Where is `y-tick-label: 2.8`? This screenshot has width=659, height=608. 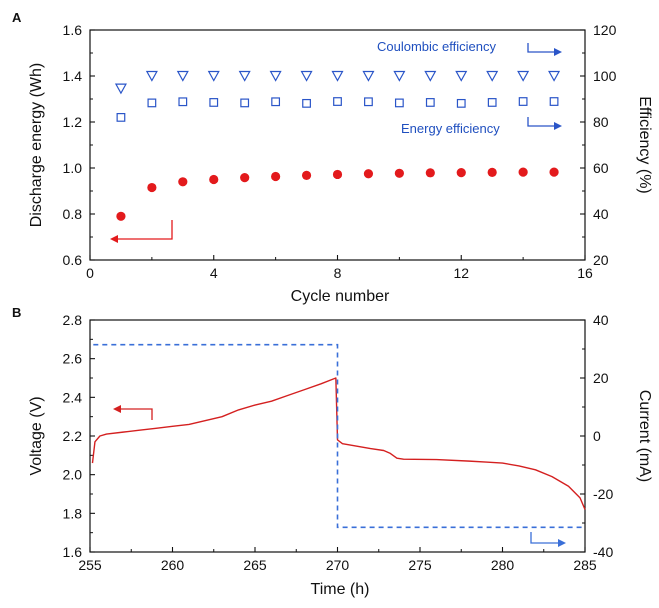 y-tick-label: 2.8 is located at coordinates (73, 320).